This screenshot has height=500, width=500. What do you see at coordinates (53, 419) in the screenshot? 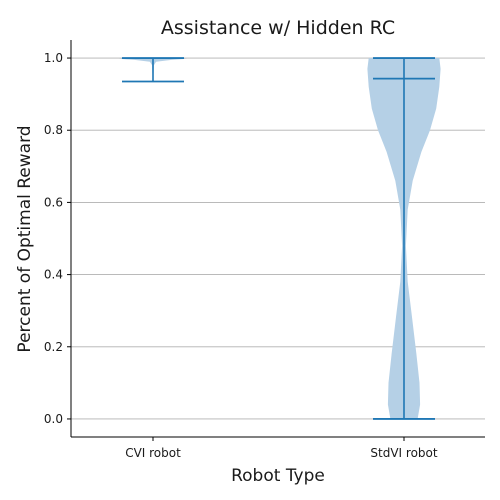
I see `y-tick-label: 0.0` at bounding box center [53, 419].